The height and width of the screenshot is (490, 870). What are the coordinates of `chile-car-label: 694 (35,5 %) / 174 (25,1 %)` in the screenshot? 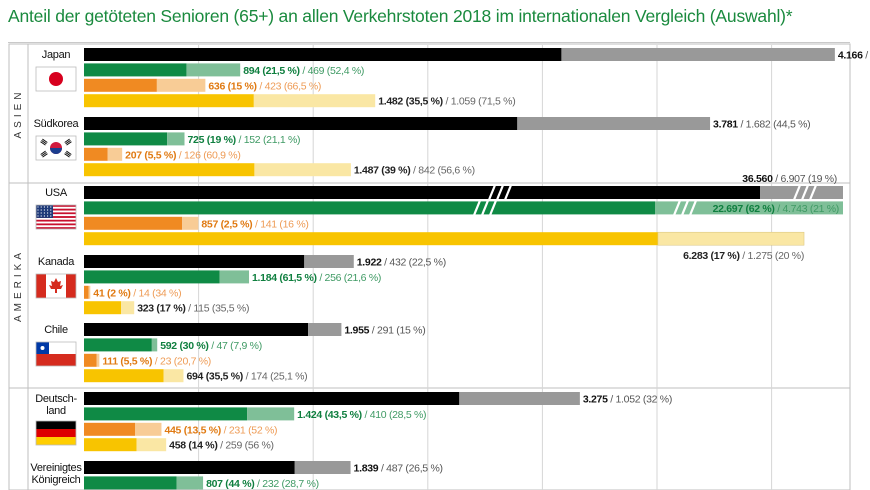 It's located at (246, 377).